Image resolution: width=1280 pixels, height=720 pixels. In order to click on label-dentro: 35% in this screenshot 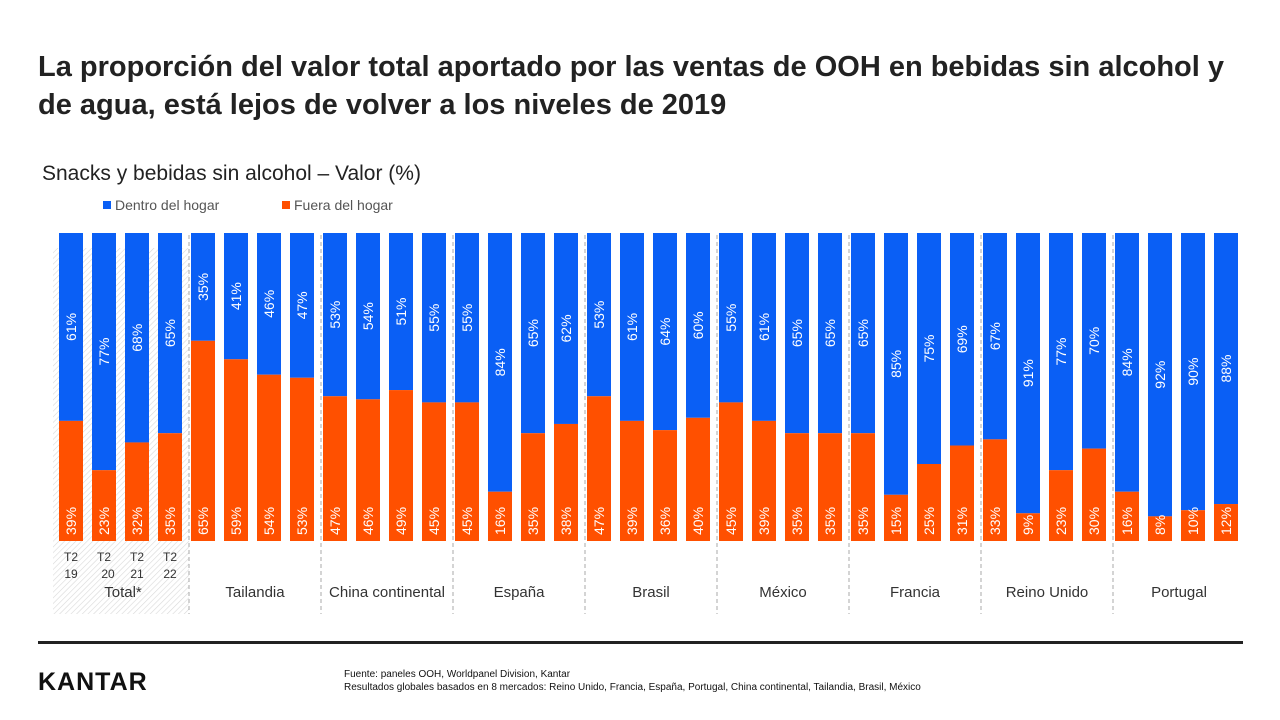, I will do `click(203, 287)`.